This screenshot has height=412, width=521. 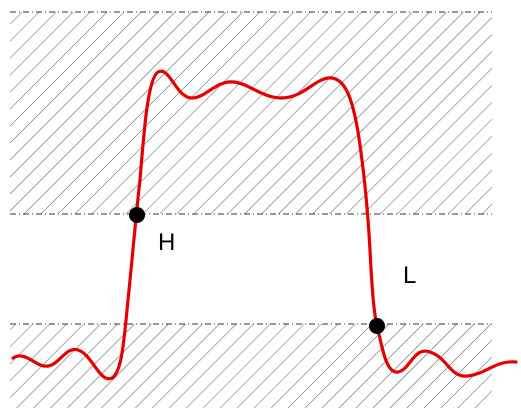 I want to click on low-point-label: L, so click(x=409, y=275).